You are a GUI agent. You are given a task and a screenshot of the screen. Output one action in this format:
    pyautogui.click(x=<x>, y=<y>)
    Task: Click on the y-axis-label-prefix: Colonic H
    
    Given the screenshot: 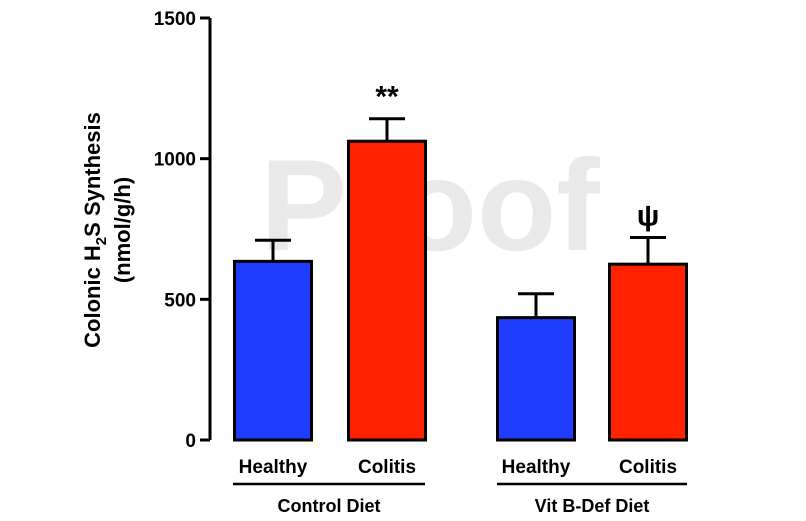 What is the action you would take?
    pyautogui.click(x=92, y=296)
    